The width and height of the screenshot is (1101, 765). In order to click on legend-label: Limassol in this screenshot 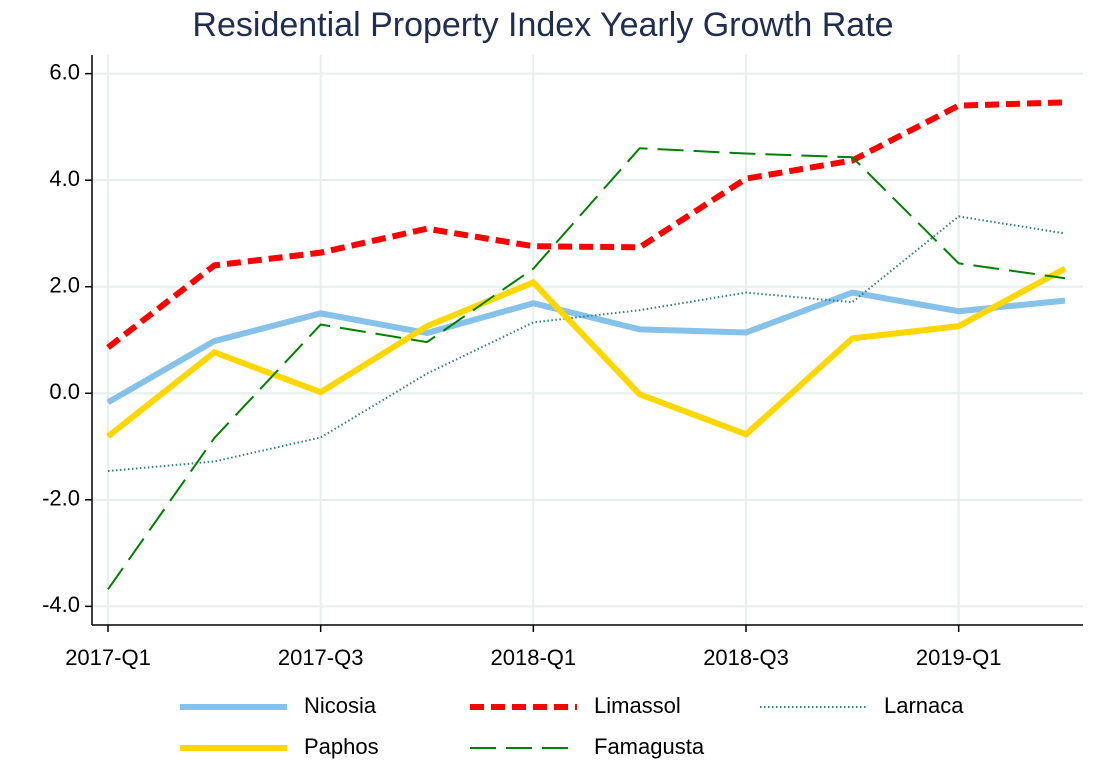, I will do `click(637, 705)`.